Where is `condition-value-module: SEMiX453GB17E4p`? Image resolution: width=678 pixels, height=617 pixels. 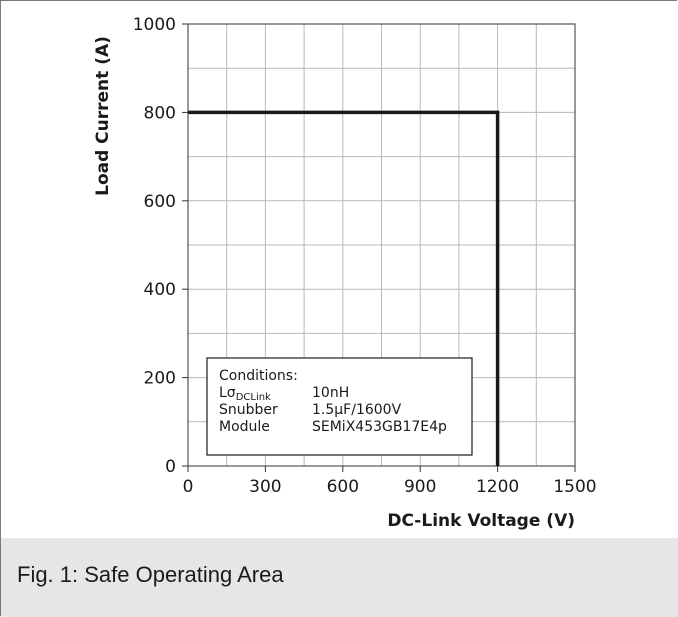
condition-value-module: SEMiX453GB17E4p is located at coordinates (379, 427).